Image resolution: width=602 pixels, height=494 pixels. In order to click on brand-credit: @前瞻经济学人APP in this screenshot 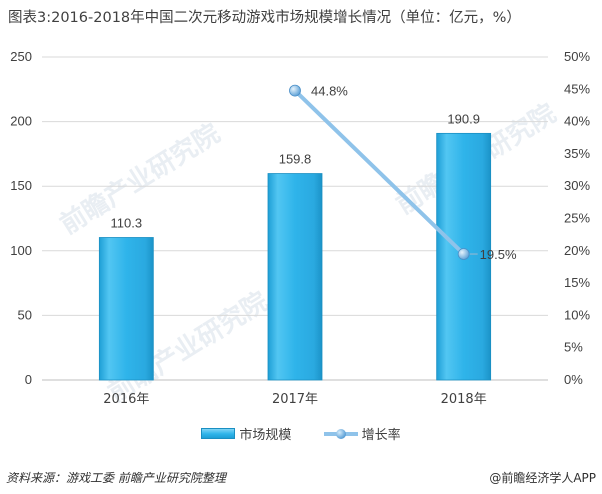, I will do `click(542, 478)`.